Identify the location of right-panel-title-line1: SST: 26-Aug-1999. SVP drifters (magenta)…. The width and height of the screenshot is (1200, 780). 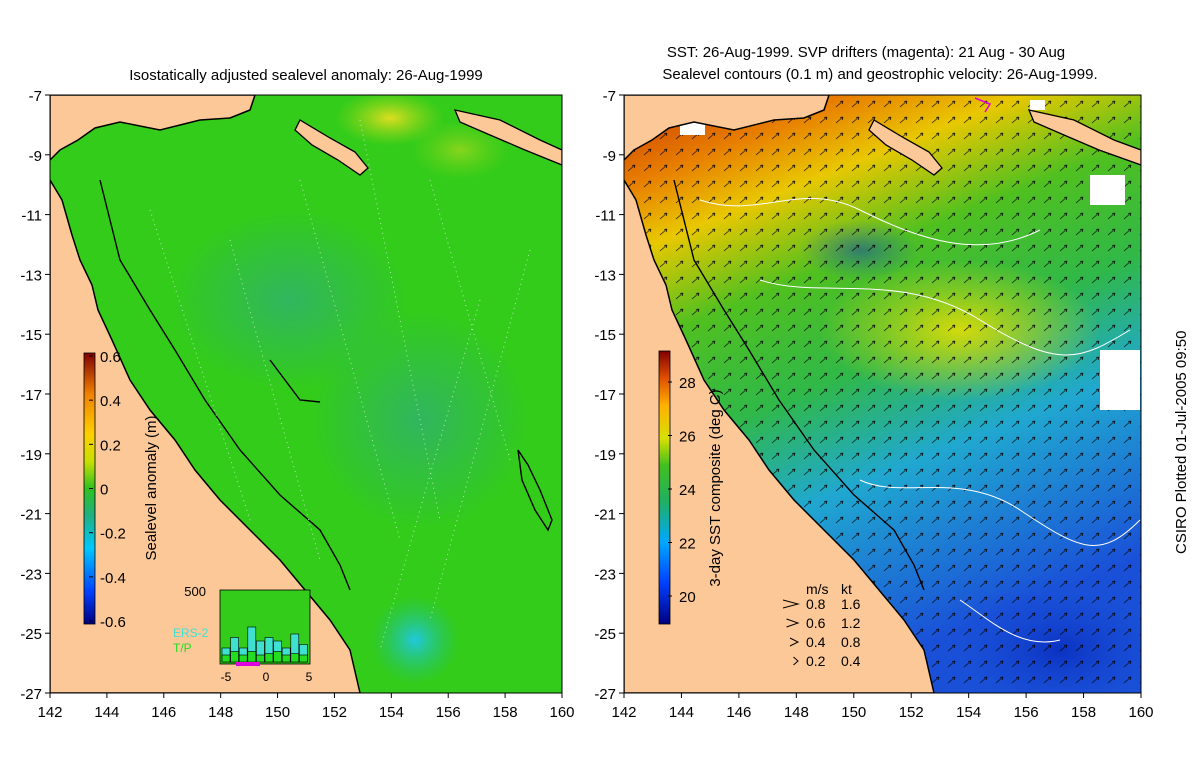
(866, 52).